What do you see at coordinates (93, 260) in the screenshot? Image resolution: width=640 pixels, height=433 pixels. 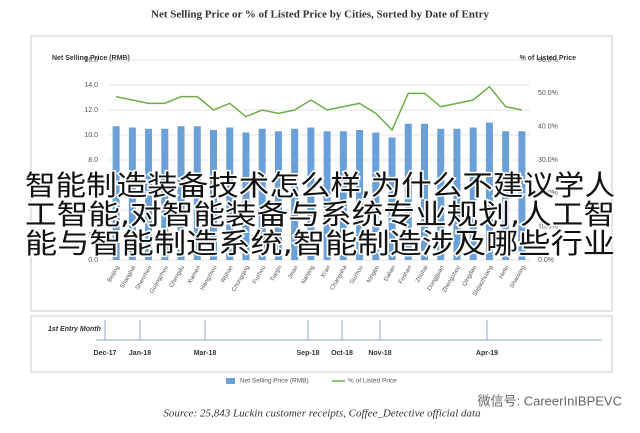 I see `y-tick-label: 0.0` at bounding box center [93, 260].